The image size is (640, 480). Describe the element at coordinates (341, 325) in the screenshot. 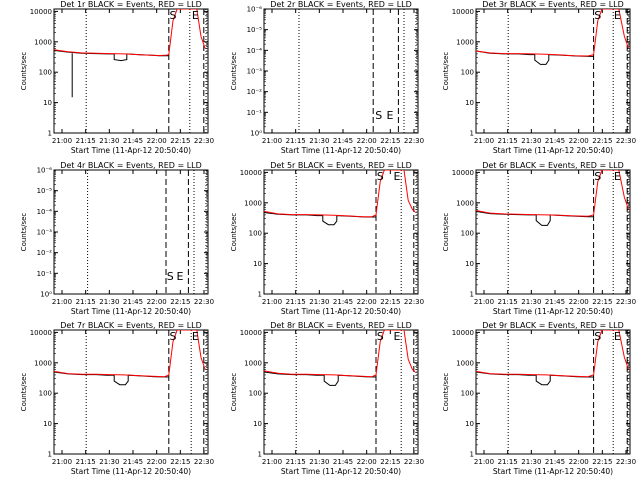

I see `panel-title: Det 8r BLACK = Events, RED = LLD` at that location.